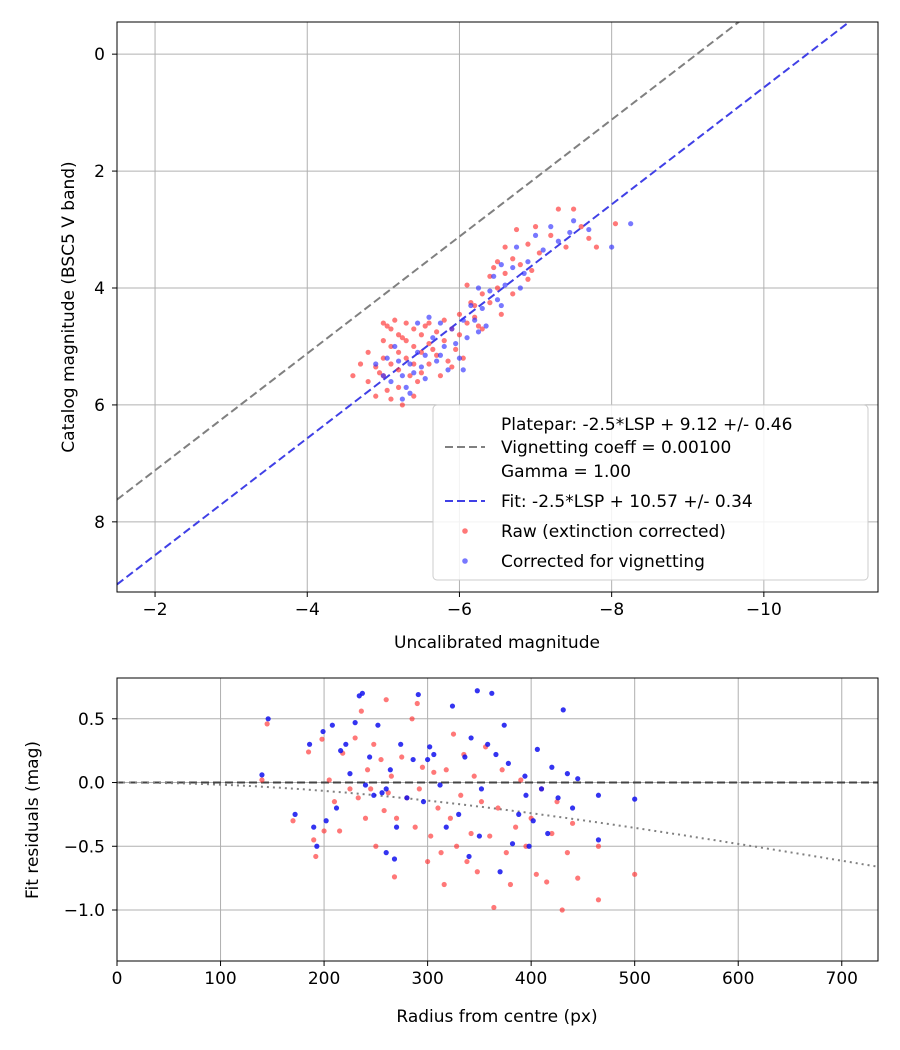  I want to click on vignetting-curve, so click(497, 824).